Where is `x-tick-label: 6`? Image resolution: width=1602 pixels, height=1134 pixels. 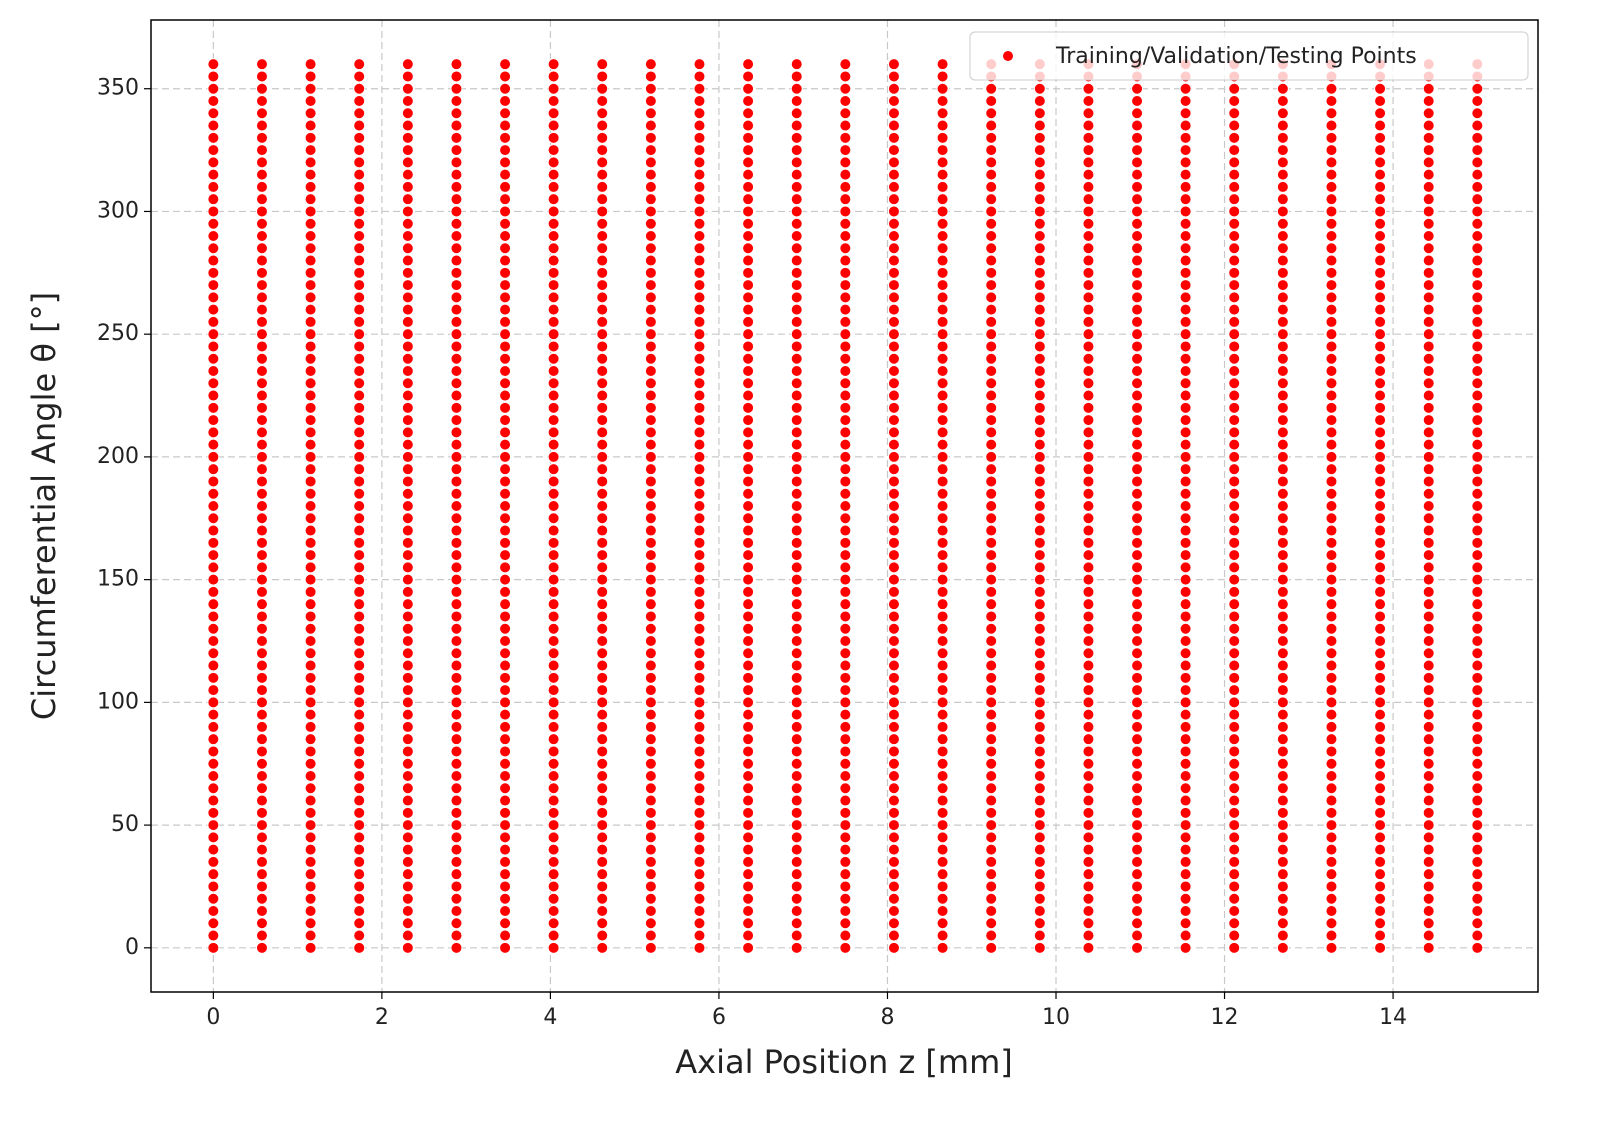
x-tick-label: 6 is located at coordinates (719, 1017).